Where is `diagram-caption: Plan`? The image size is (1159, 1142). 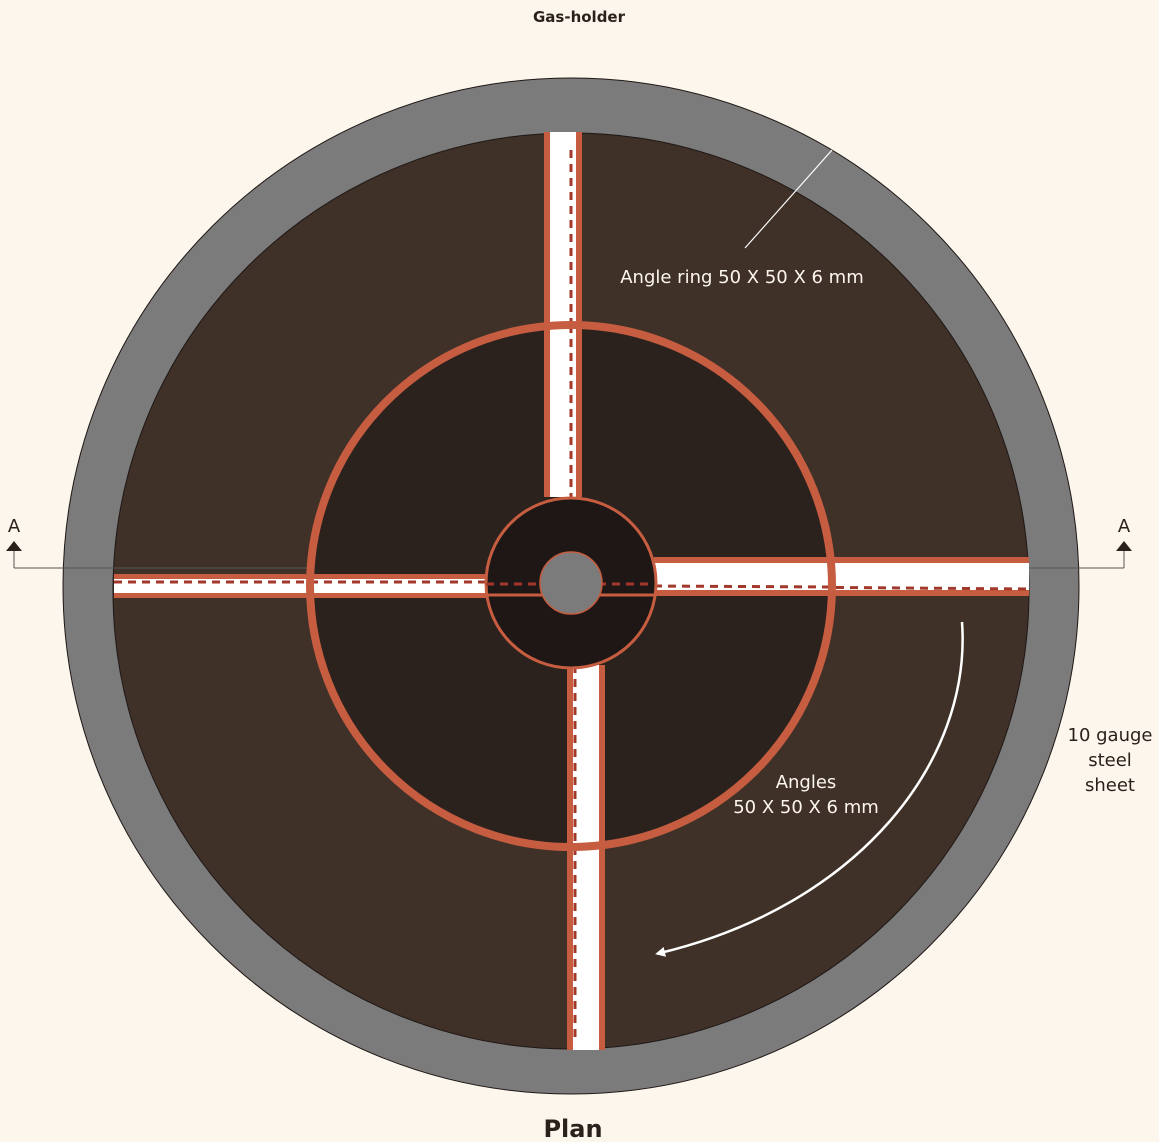 diagram-caption: Plan is located at coordinates (572, 1128).